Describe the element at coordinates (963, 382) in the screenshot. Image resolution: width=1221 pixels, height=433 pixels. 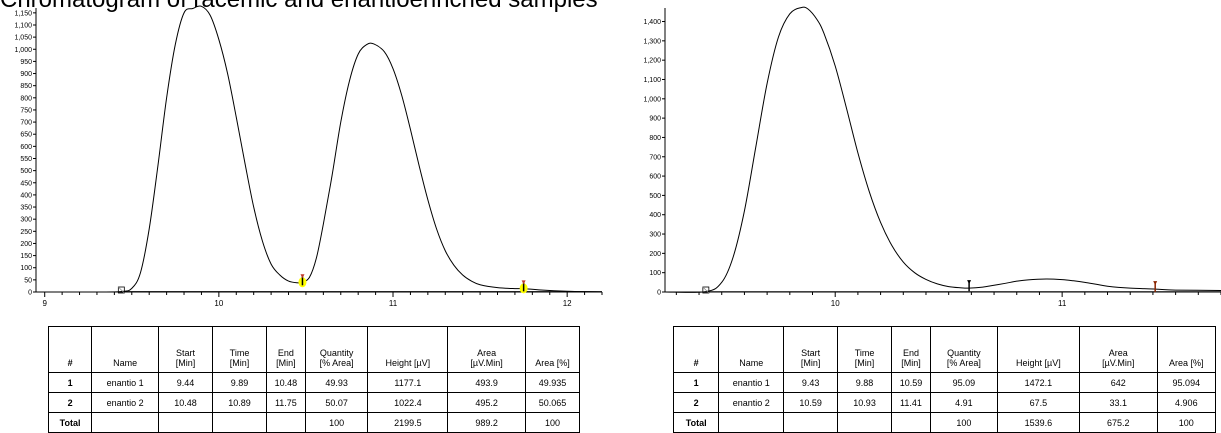
I see `table-cell: 95.09` at that location.